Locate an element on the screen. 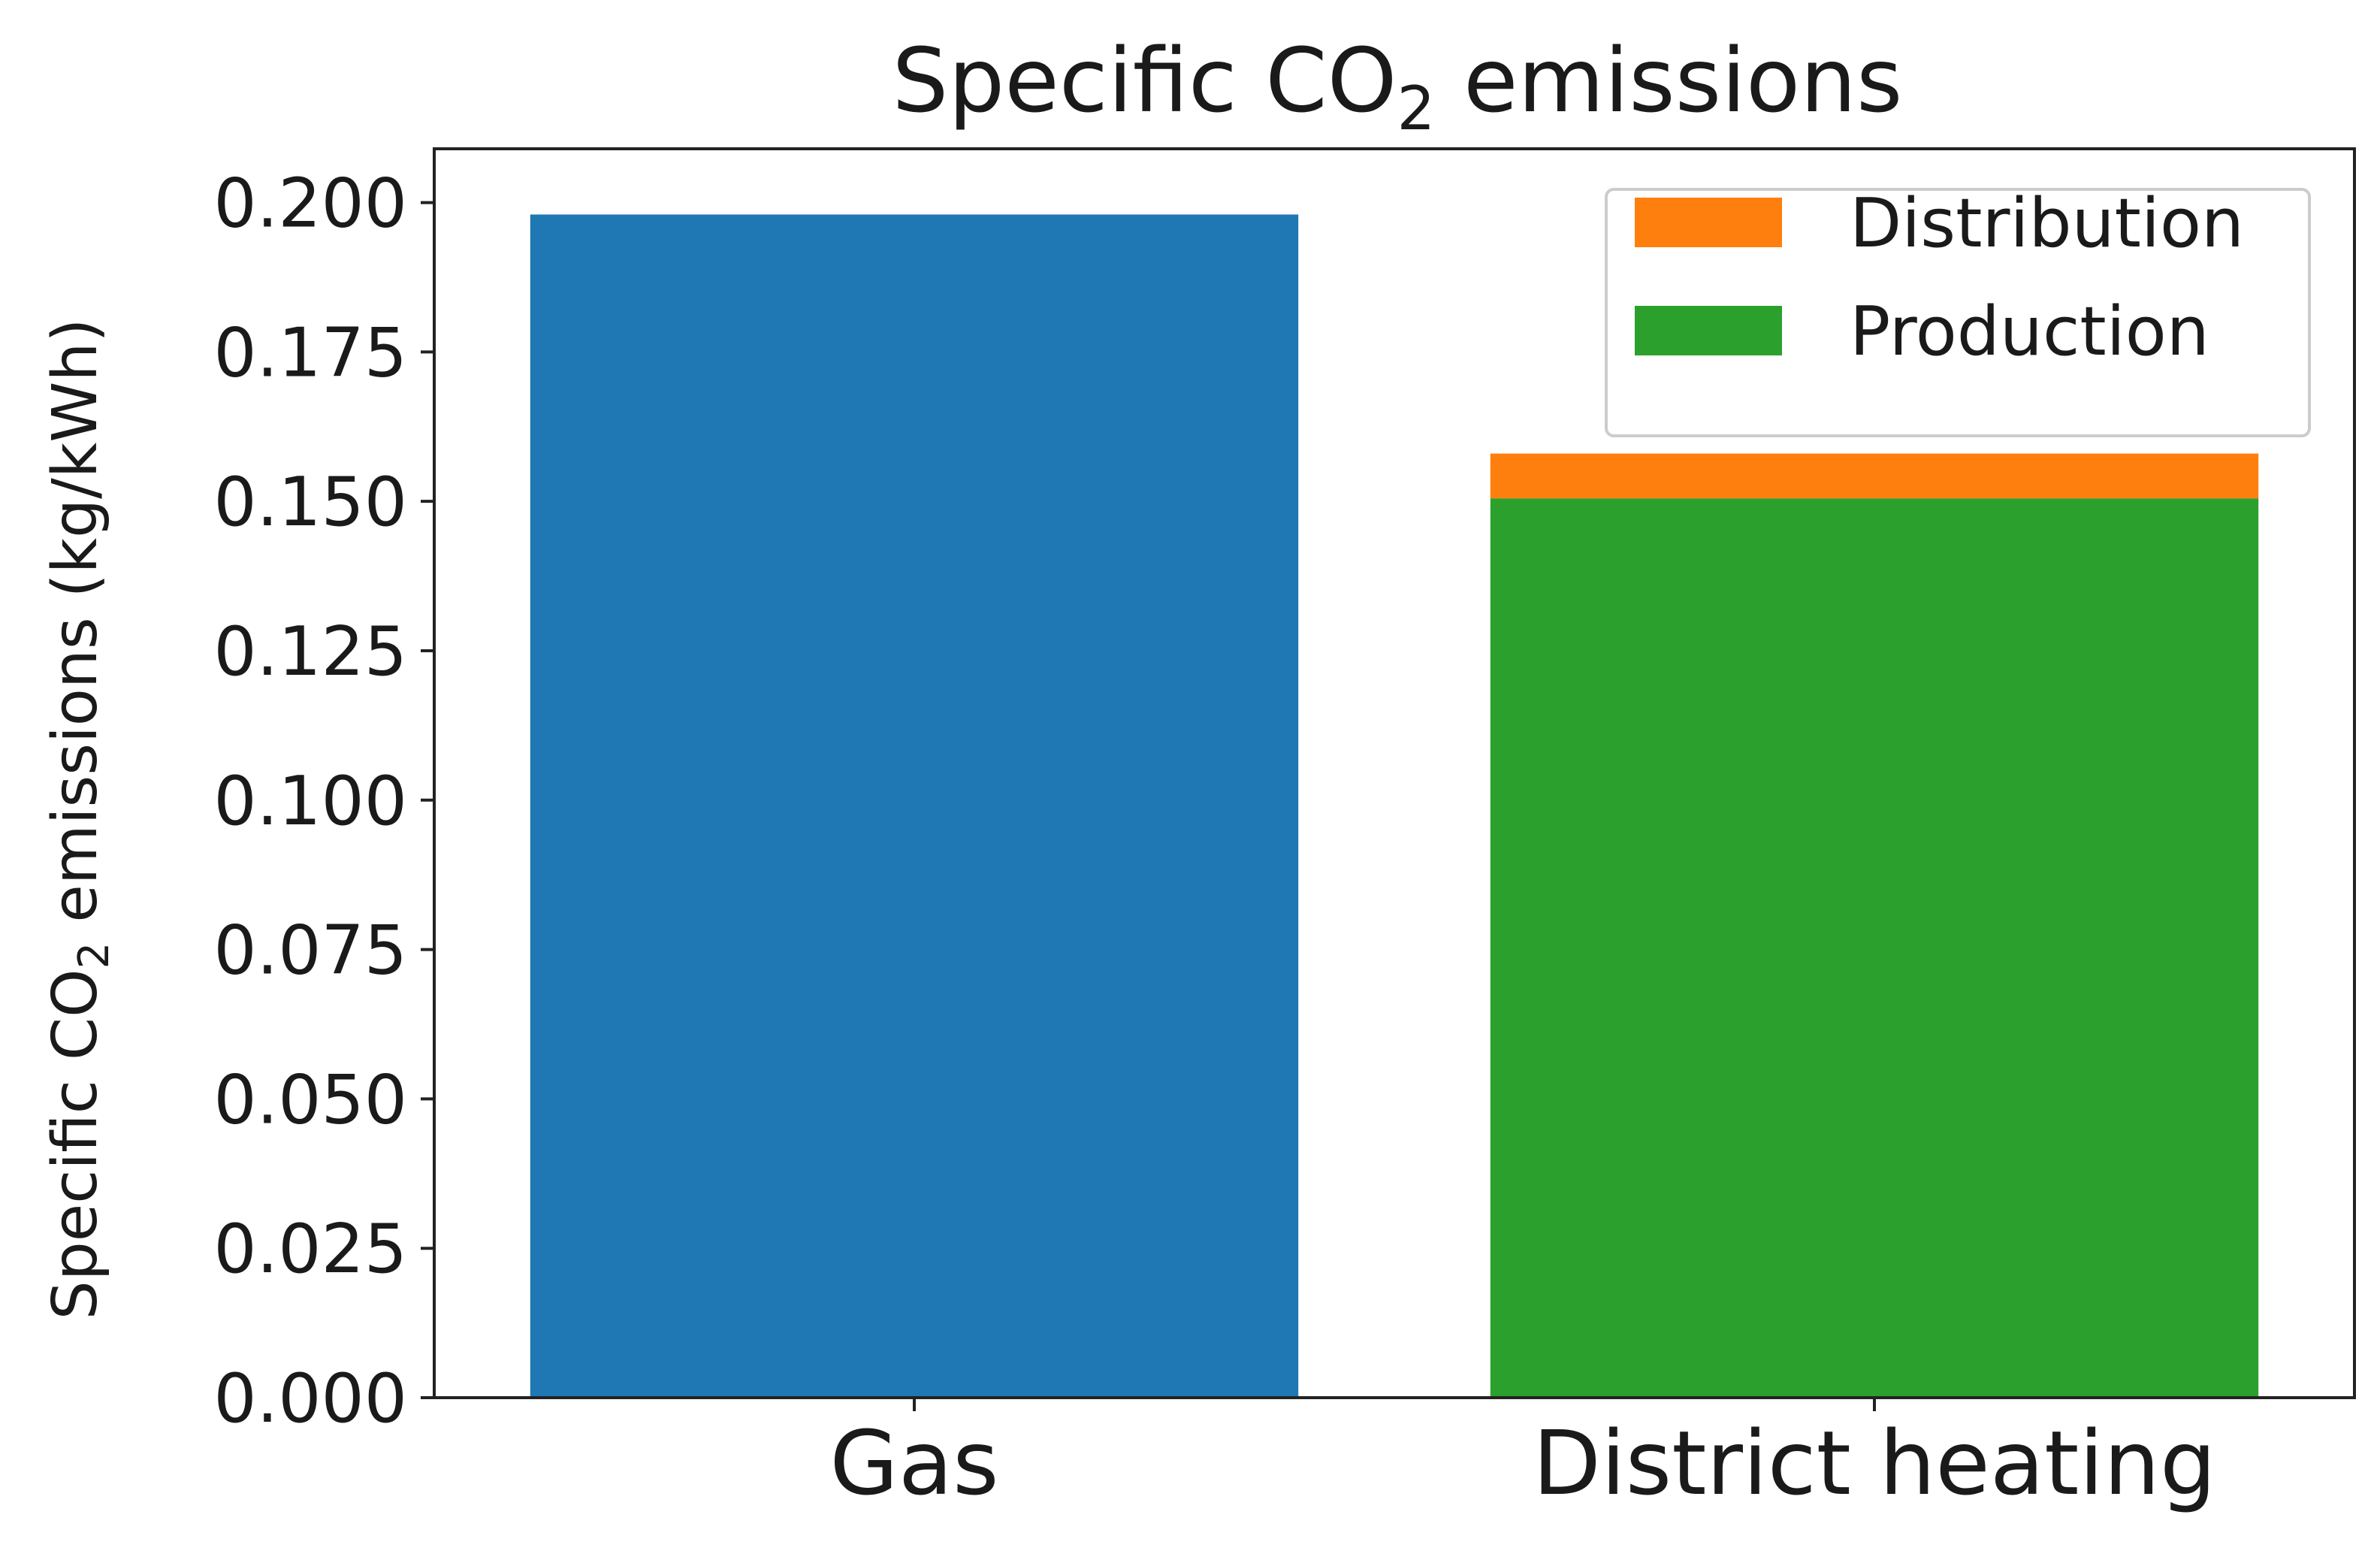 The width and height of the screenshot is (2380, 1563). legend-swatch-production is located at coordinates (1708, 330).